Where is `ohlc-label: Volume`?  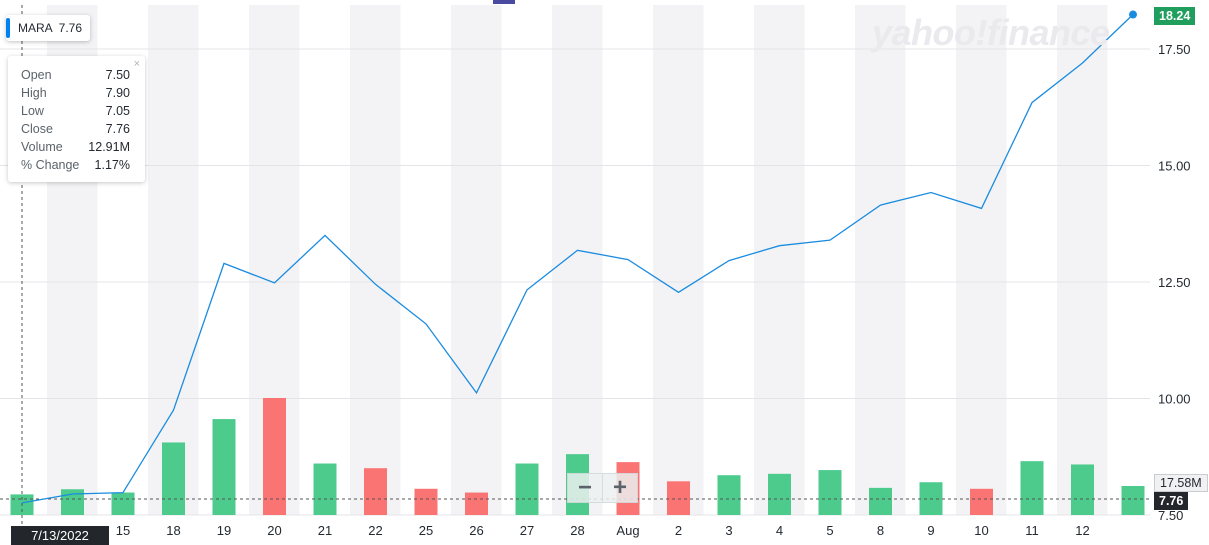
ohlc-label: Volume is located at coordinates (42, 147).